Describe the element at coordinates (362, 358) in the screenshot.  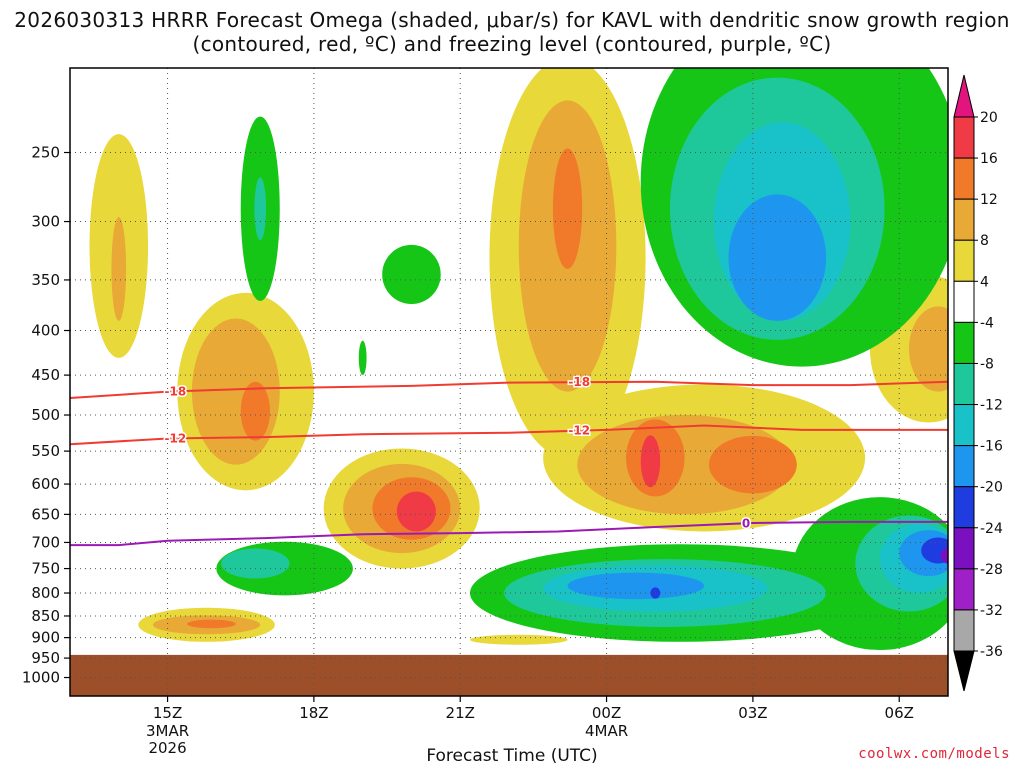
I see `omega-blob-green-c` at that location.